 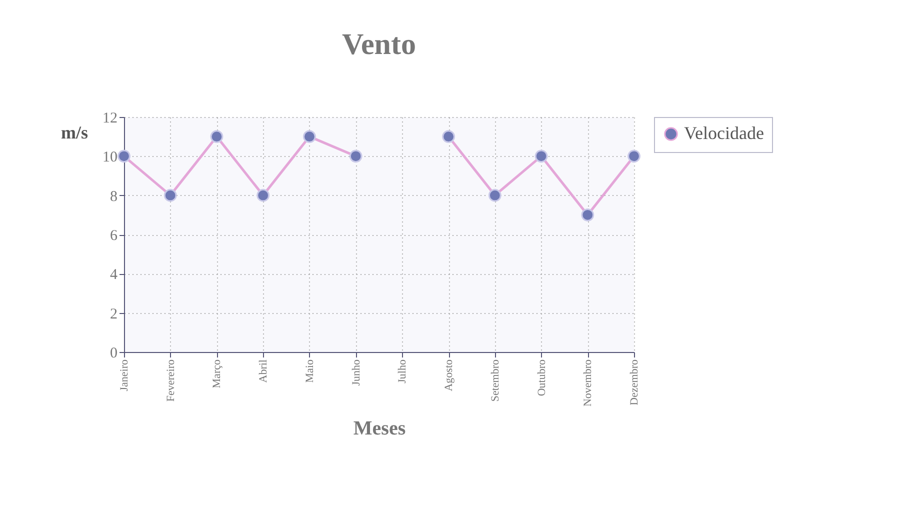 What do you see at coordinates (114, 236) in the screenshot?
I see `y-tick-label: 6` at bounding box center [114, 236].